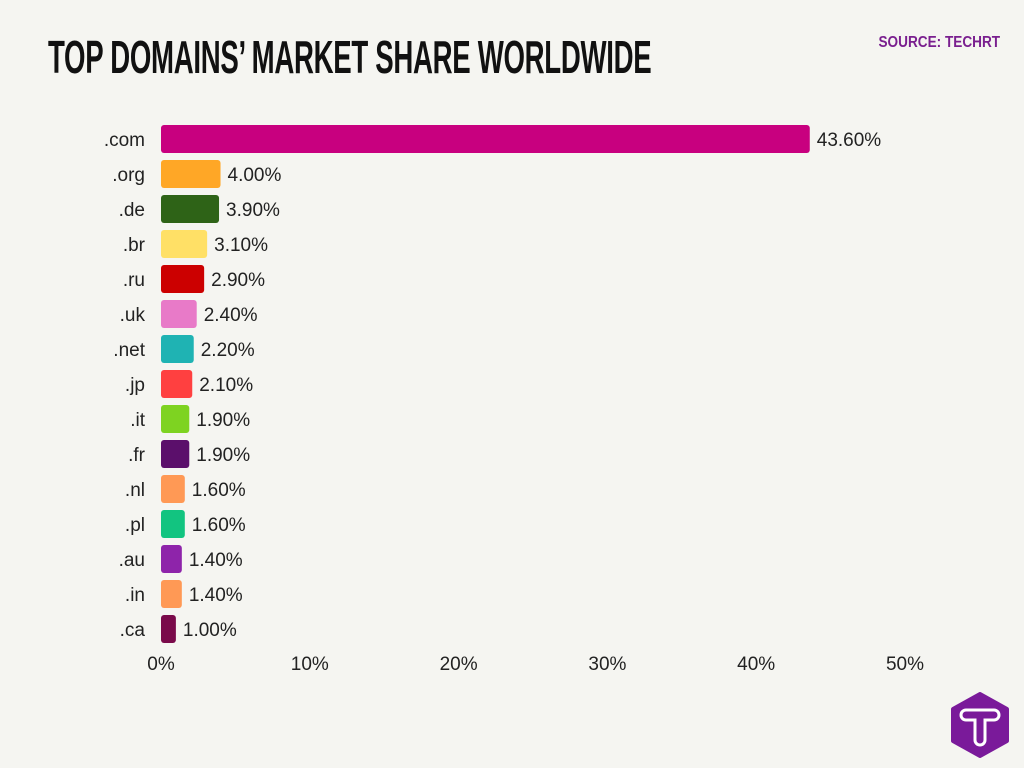  What do you see at coordinates (128, 175) in the screenshot?
I see `category-label: .org` at bounding box center [128, 175].